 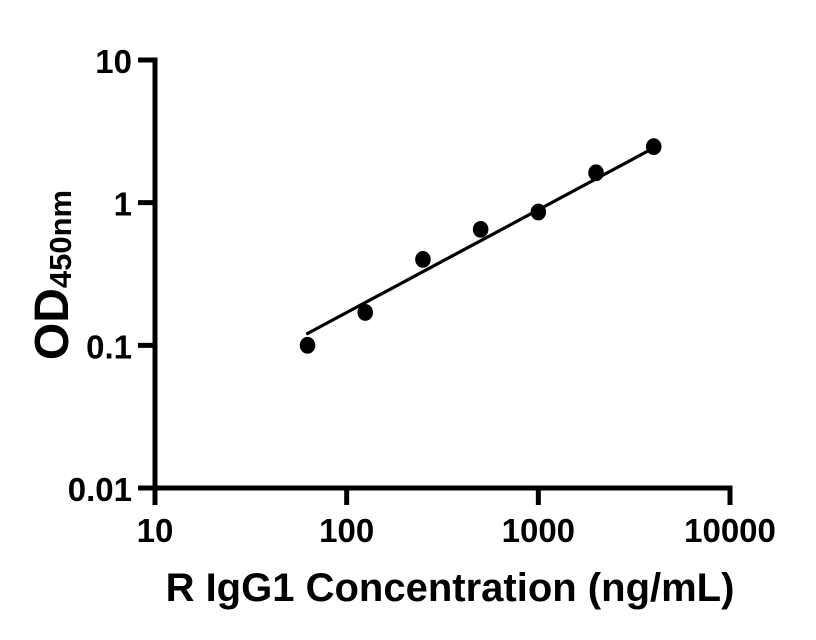 What do you see at coordinates (52, 324) in the screenshot?
I see `y-axis-title-main: OD` at bounding box center [52, 324].